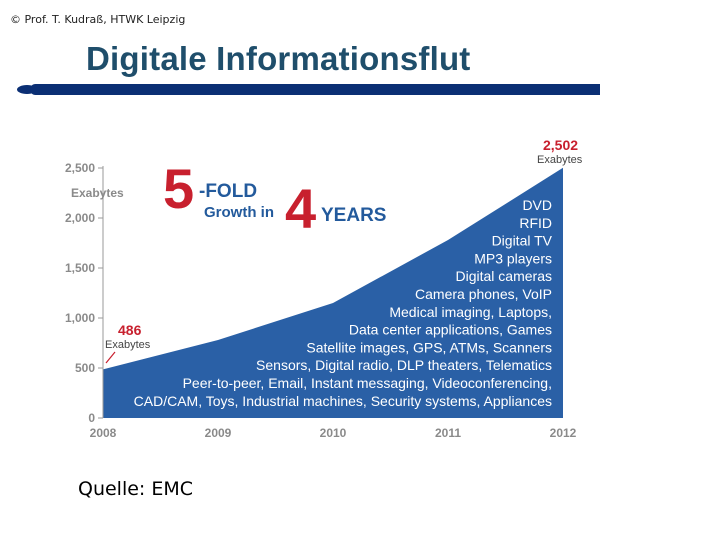 This screenshot has width=720, height=540. Describe the element at coordinates (560, 160) in the screenshot. I see `end-unit-label: Exabytes` at that location.